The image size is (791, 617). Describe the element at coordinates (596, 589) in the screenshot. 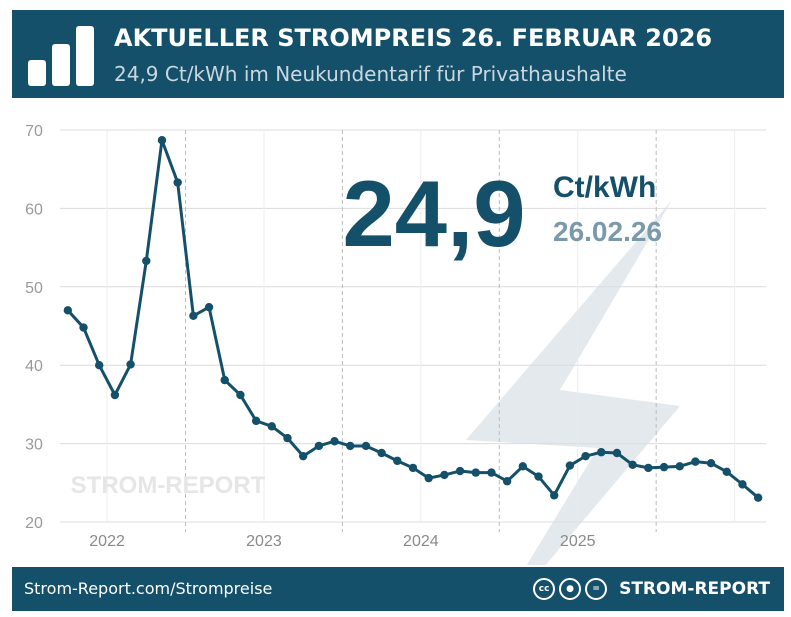

I see `nd-icon: =` at that location.